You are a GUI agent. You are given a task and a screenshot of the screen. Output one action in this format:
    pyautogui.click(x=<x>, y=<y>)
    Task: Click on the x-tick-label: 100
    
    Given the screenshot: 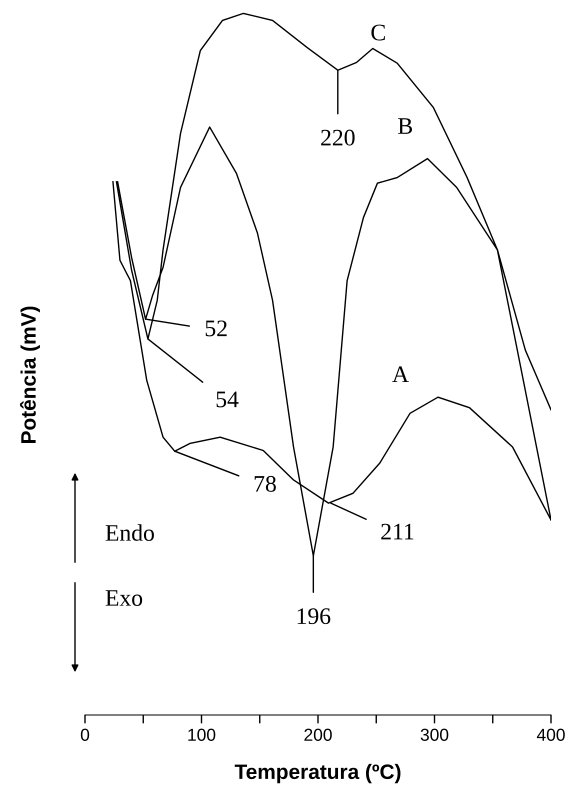 What is the action you would take?
    pyautogui.click(x=202, y=734)
    